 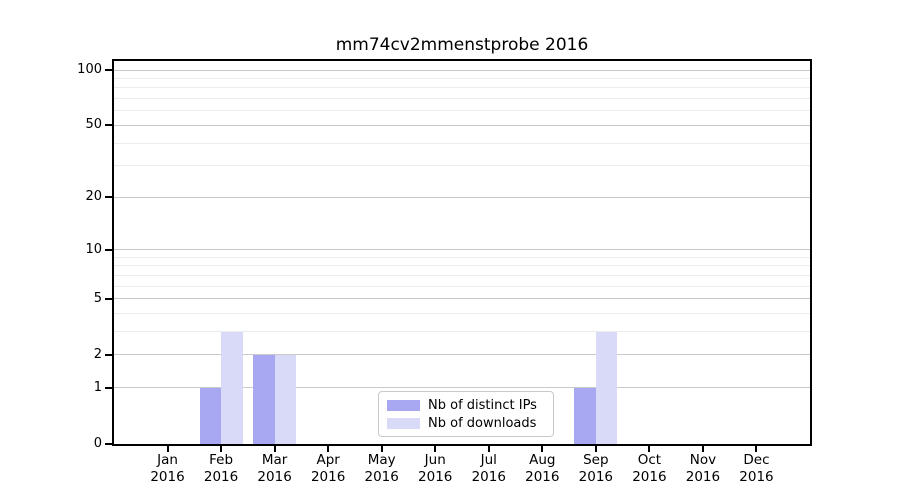 I want to click on x-tick-mark-jul, so click(x=488, y=449).